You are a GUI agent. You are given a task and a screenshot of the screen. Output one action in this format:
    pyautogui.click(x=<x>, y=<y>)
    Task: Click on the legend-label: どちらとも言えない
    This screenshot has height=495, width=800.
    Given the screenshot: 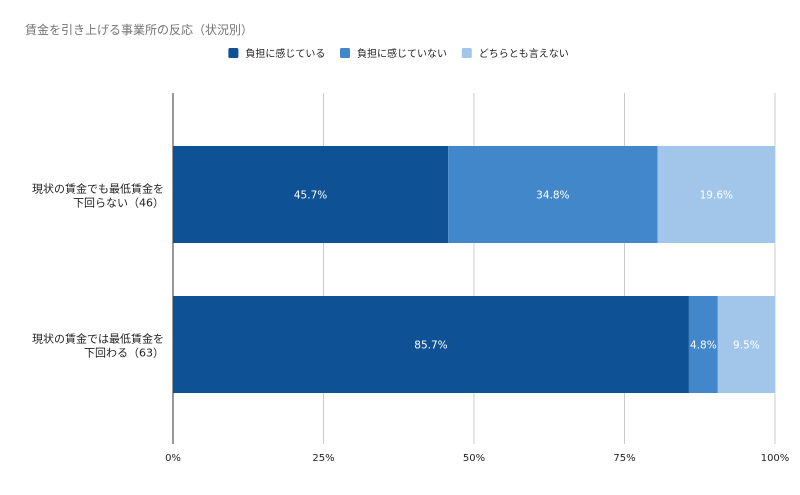 What is the action you would take?
    pyautogui.click(x=524, y=53)
    